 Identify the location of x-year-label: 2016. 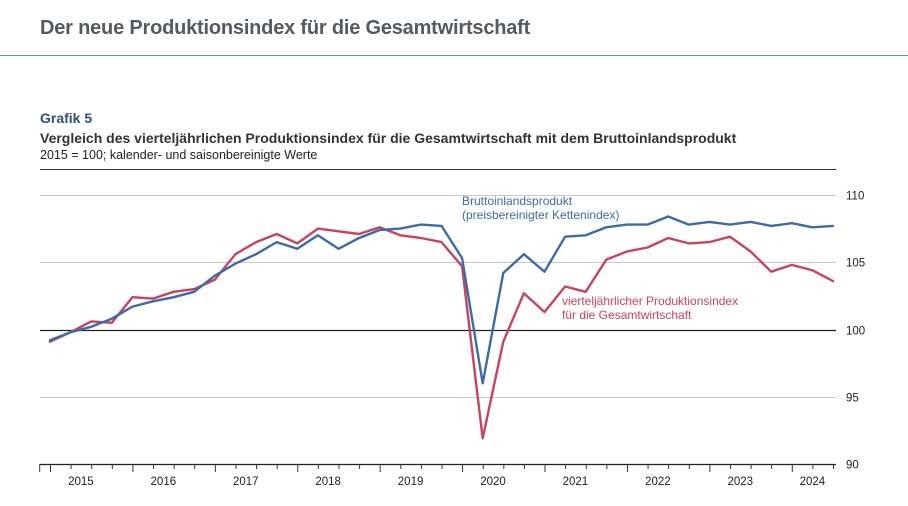
(164, 482).